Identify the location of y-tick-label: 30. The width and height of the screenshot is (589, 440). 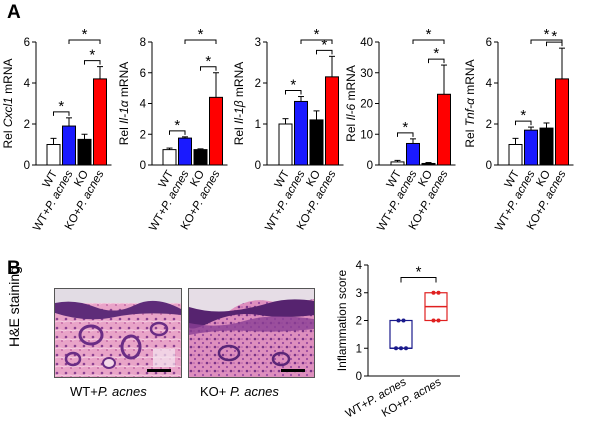
(366, 74).